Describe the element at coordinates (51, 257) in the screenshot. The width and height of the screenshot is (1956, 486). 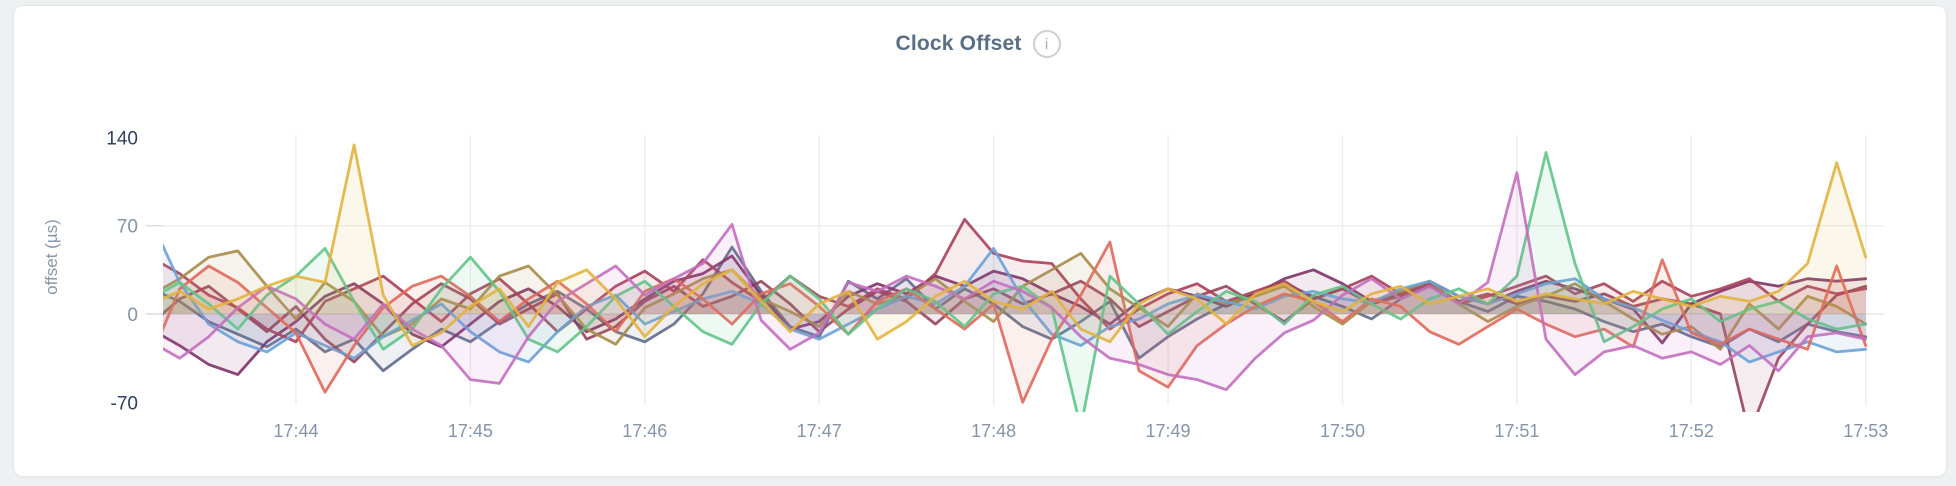
I see `y-axis-title: offset (µs)` at that location.